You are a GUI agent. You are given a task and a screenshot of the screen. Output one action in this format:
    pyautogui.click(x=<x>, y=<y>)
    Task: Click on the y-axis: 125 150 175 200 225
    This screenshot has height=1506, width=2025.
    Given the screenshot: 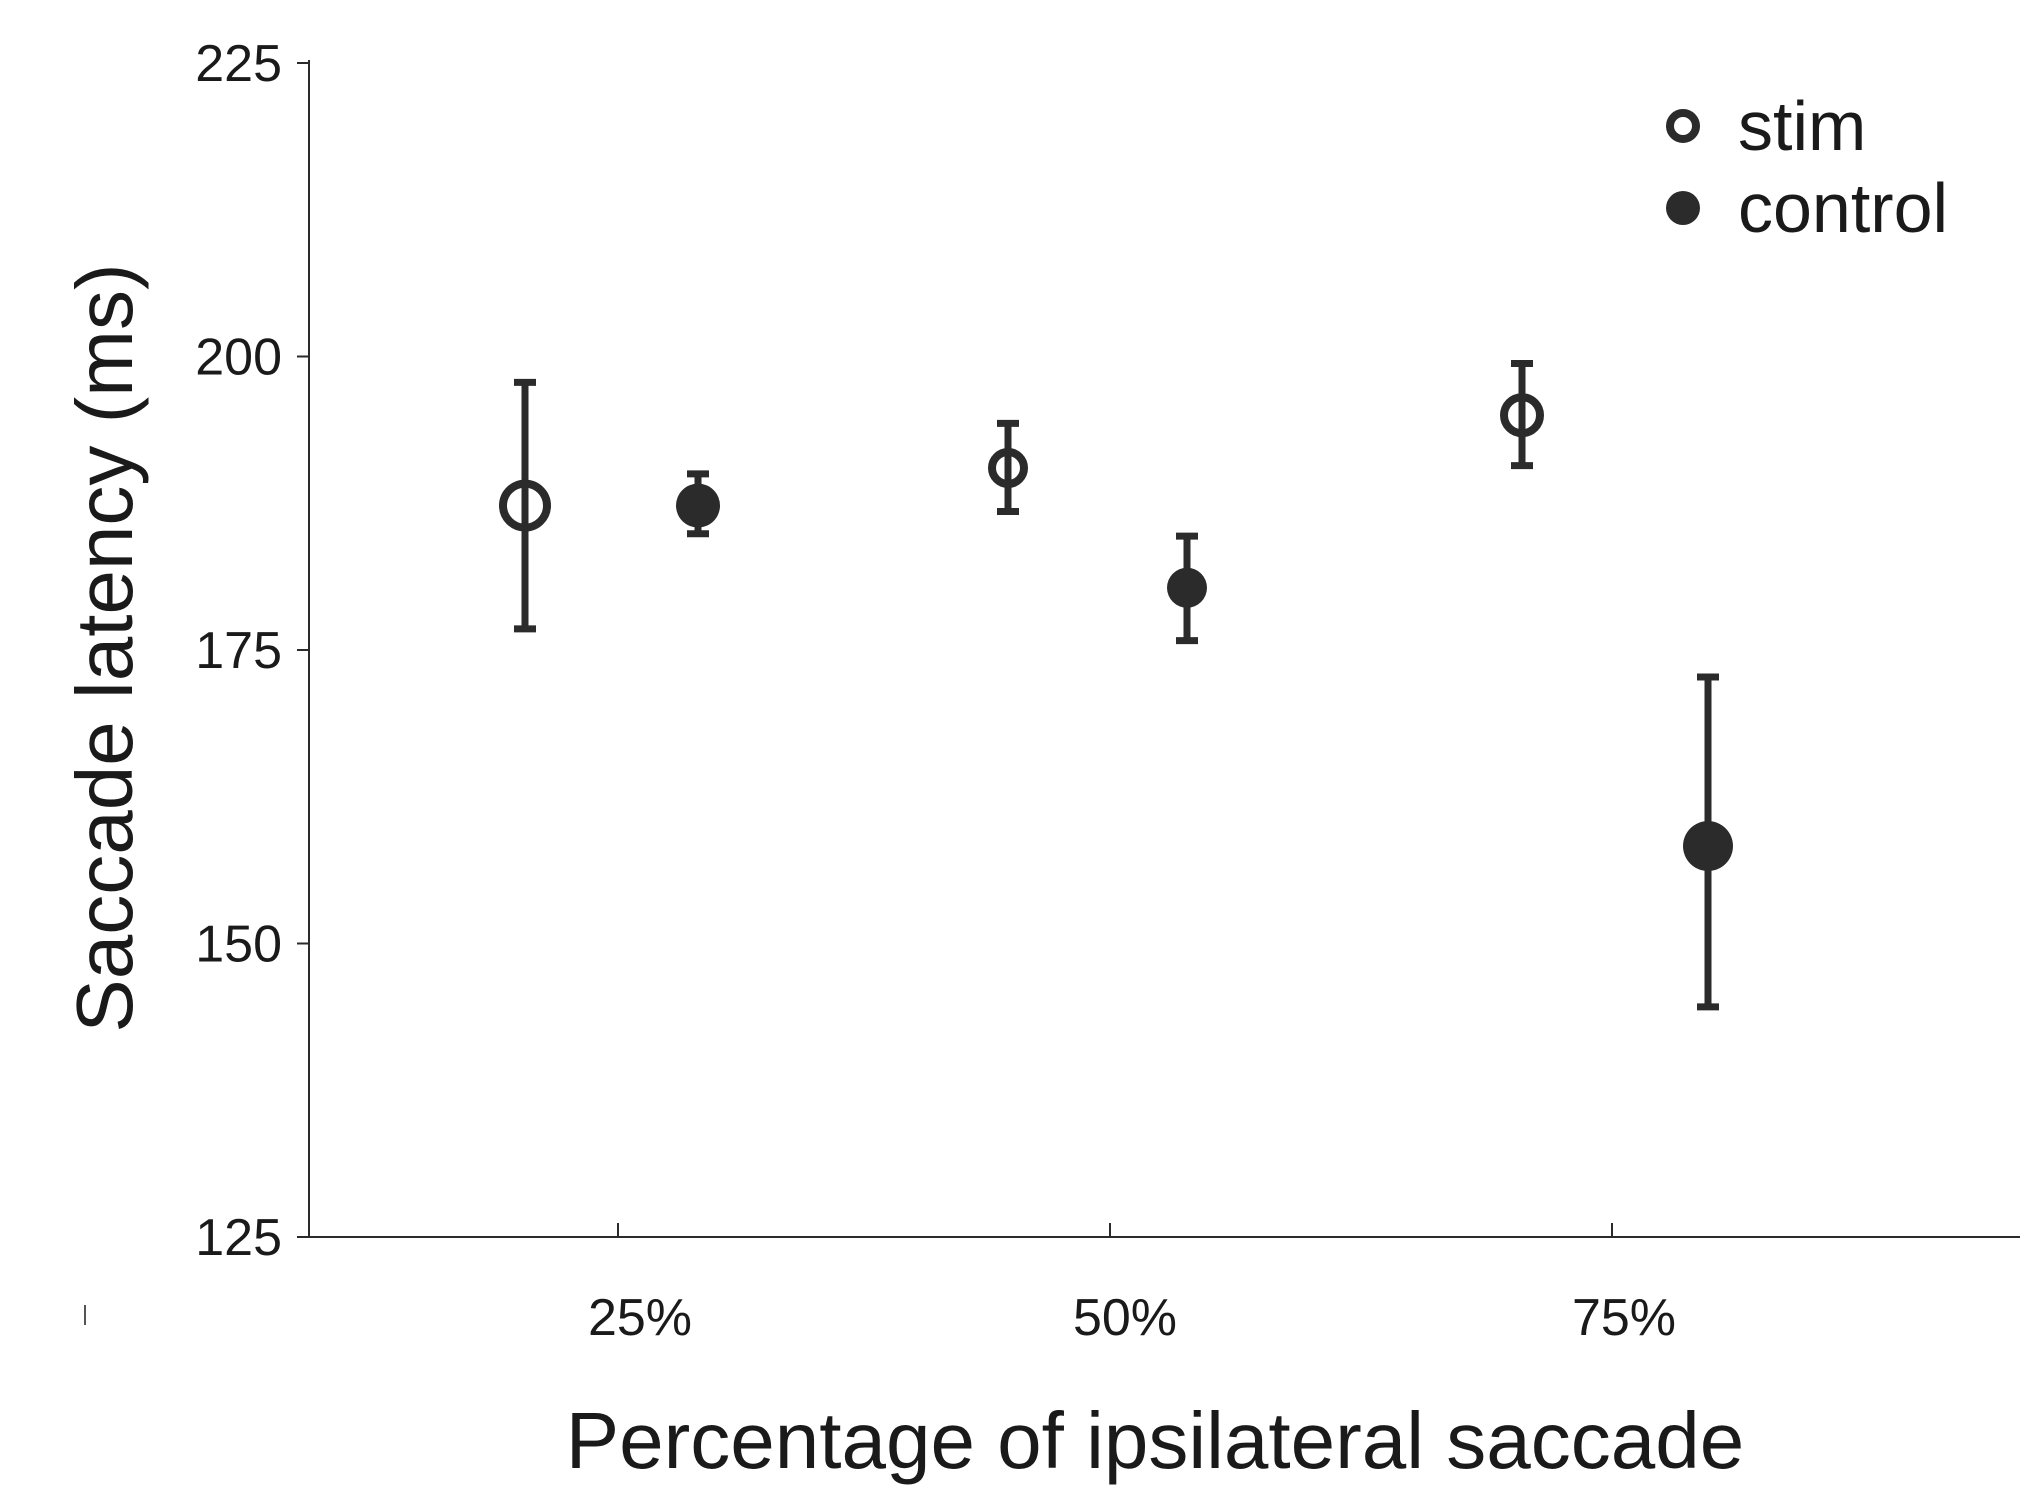 What is the action you would take?
    pyautogui.click(x=252, y=651)
    